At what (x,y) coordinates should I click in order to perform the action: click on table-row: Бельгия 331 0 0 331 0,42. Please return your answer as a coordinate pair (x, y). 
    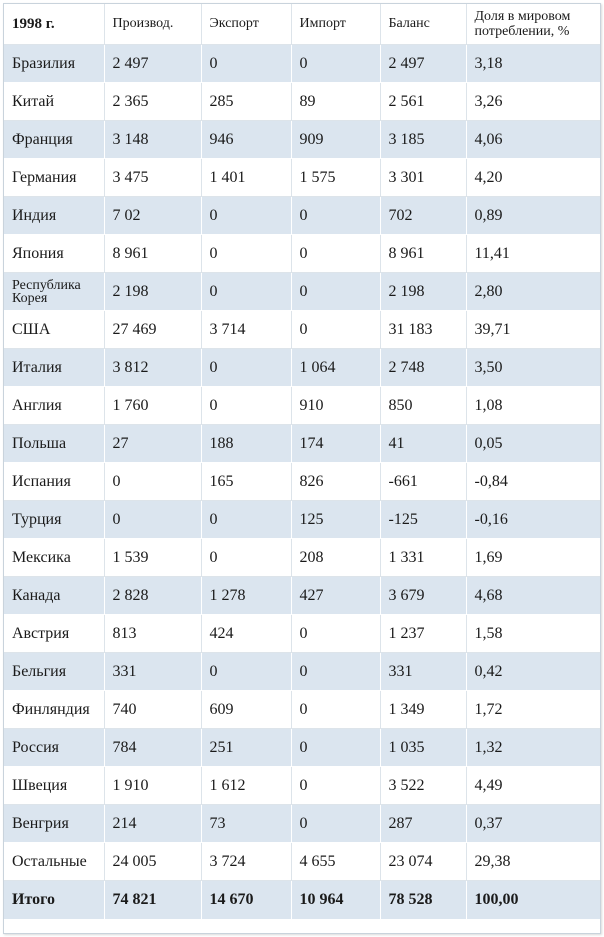
    Looking at the image, I should click on (302, 671).